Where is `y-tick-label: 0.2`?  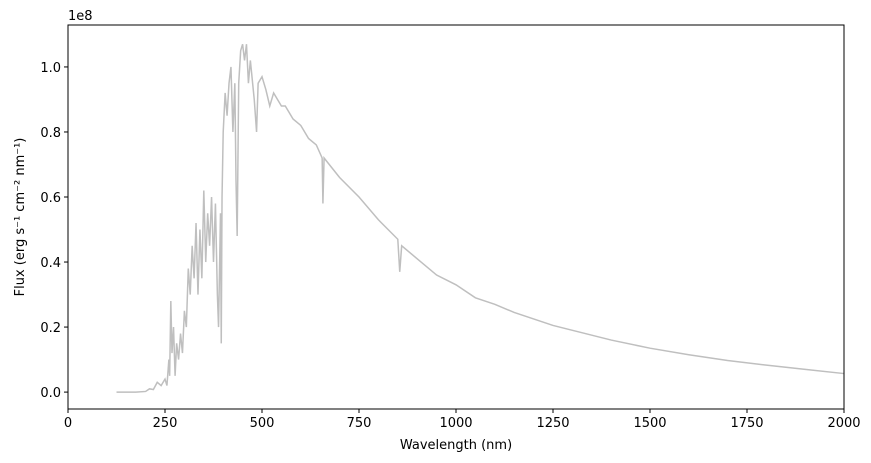 y-tick-label: 0.2 is located at coordinates (50, 328).